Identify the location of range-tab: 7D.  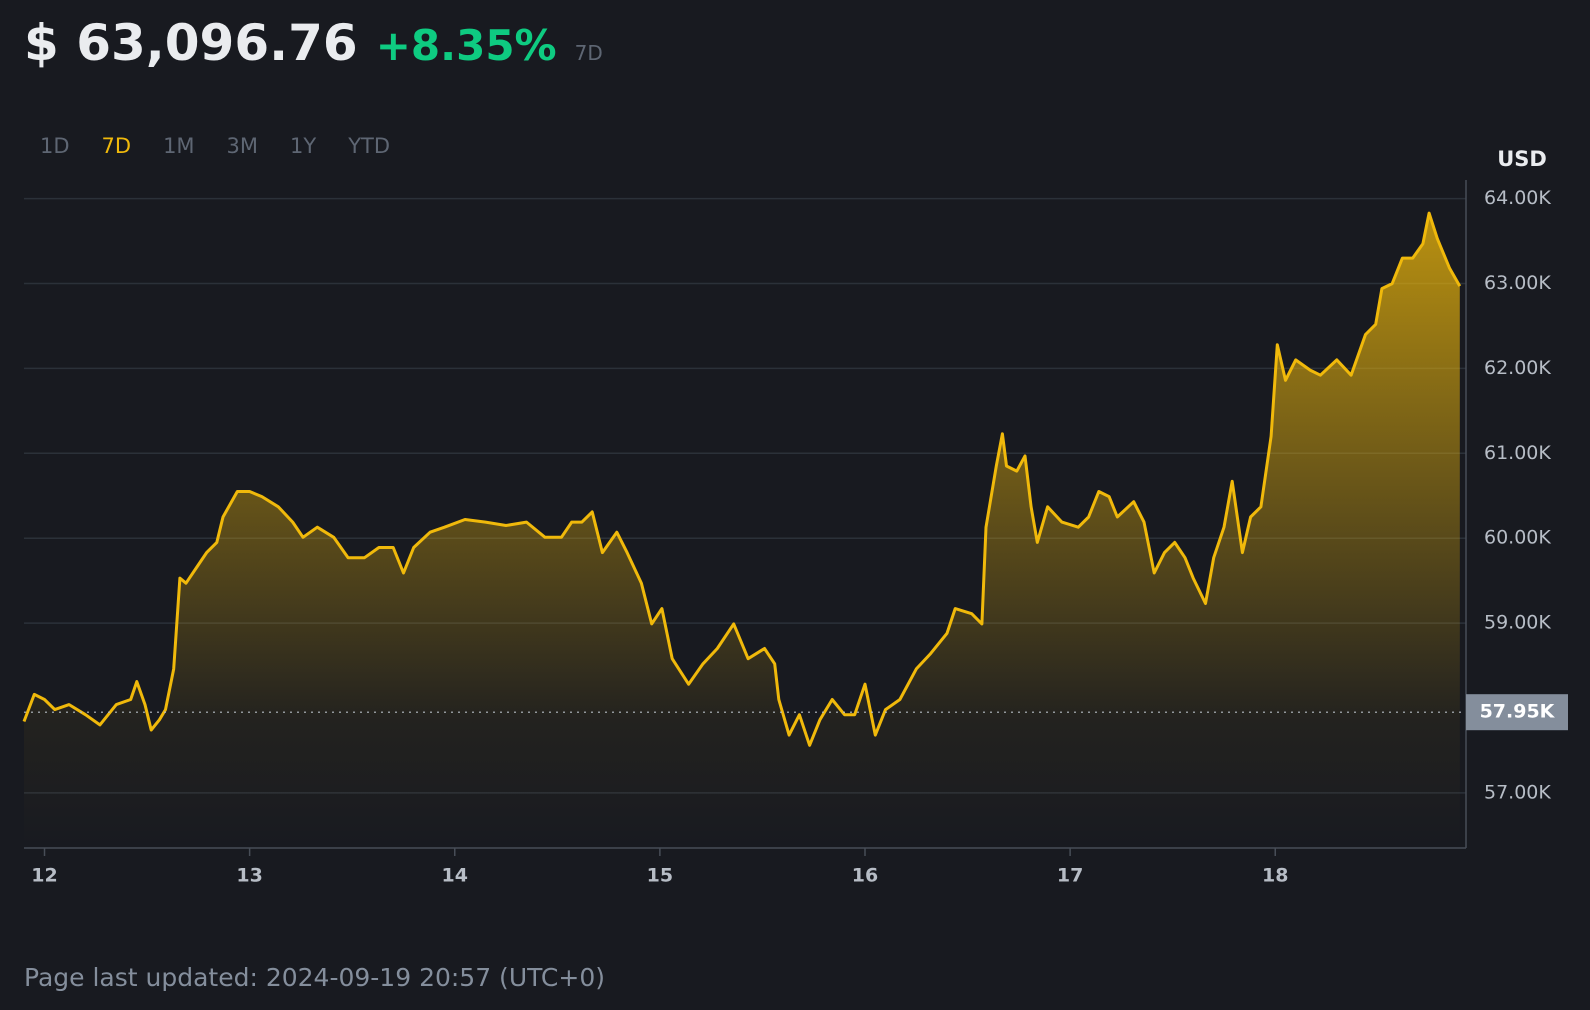
(117, 146).